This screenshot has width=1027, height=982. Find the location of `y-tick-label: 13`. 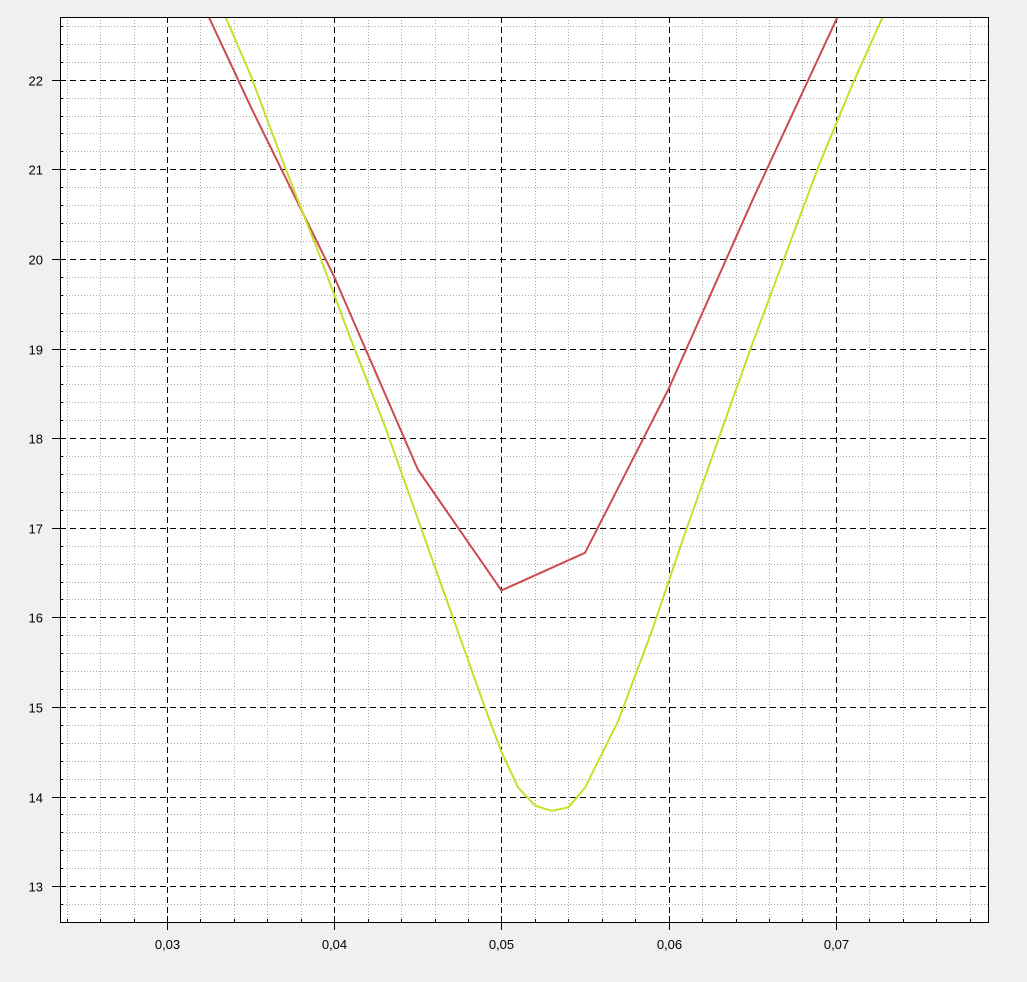

y-tick-label: 13 is located at coordinates (36, 887).